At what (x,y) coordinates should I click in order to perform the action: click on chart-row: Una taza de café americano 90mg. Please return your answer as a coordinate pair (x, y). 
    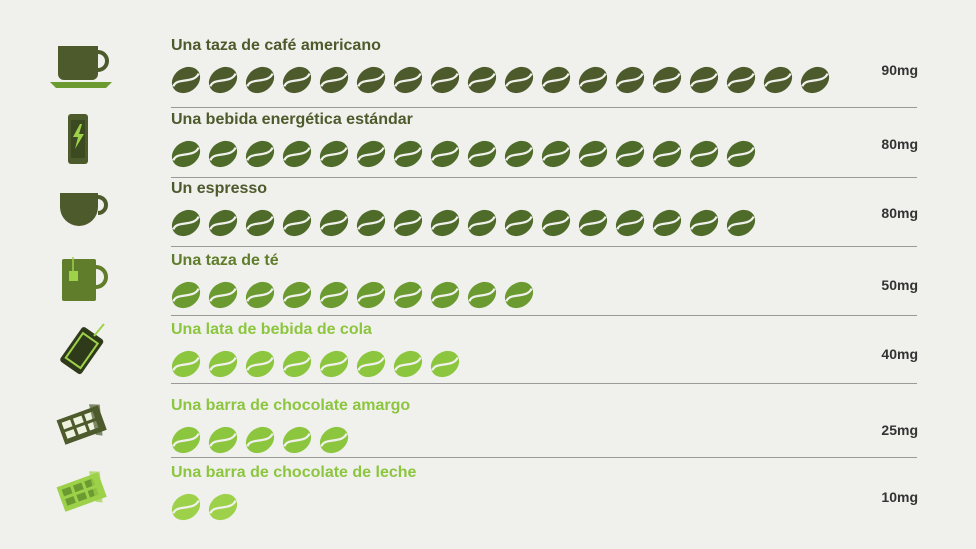
    Looking at the image, I should click on (488, 67).